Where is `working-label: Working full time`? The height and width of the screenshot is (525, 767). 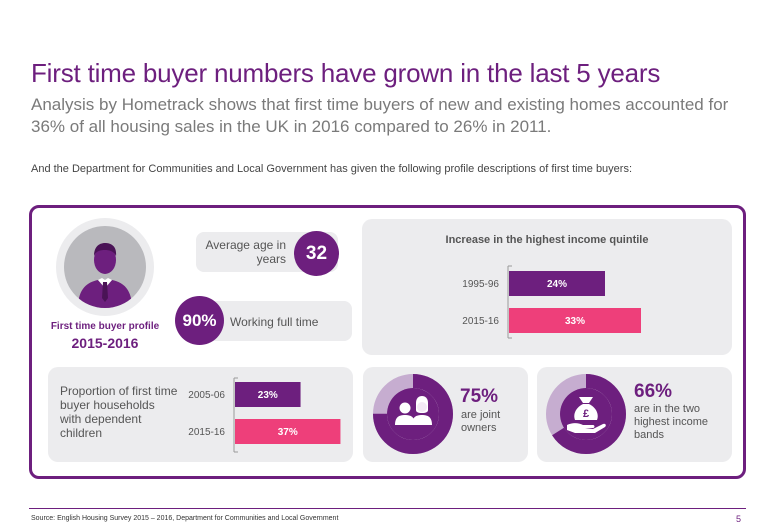
working-label: Working full time is located at coordinates (274, 322).